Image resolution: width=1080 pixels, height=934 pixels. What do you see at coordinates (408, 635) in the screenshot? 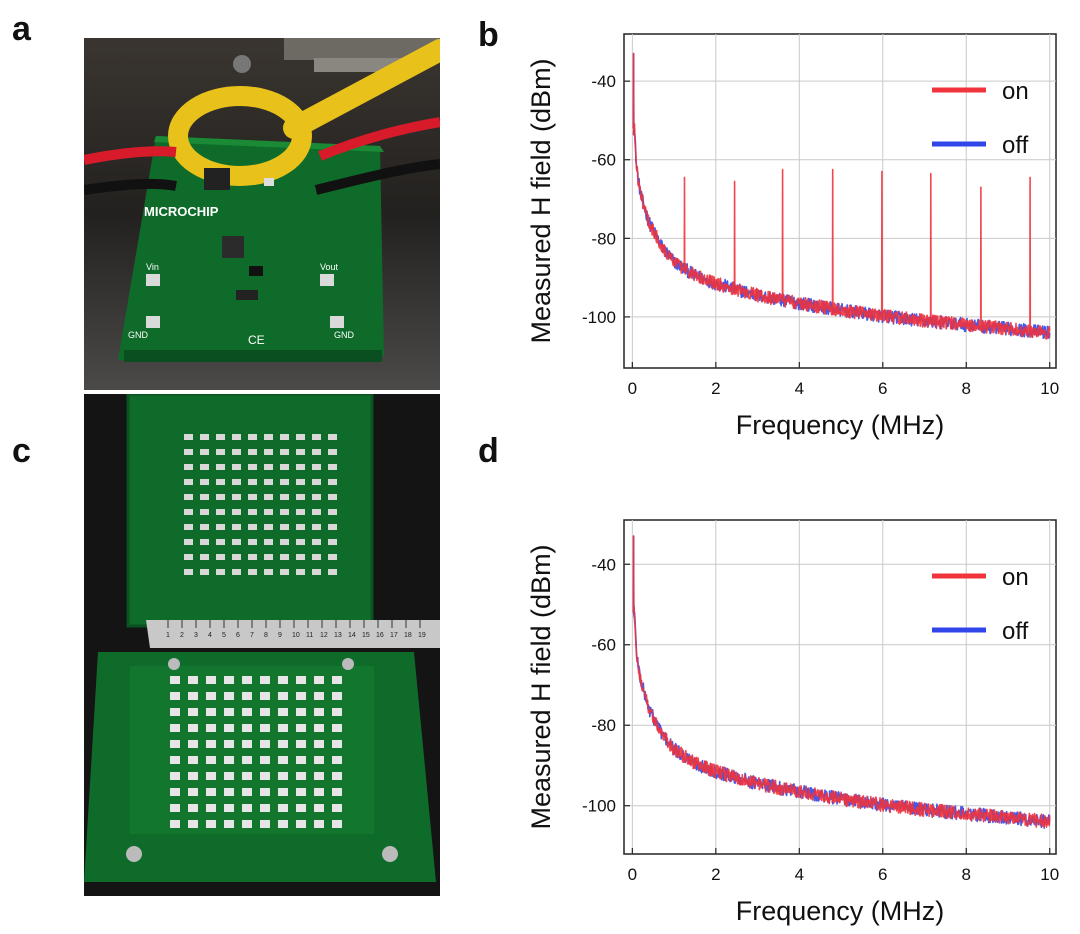
I see `ruler-tick-label: 18` at bounding box center [408, 635].